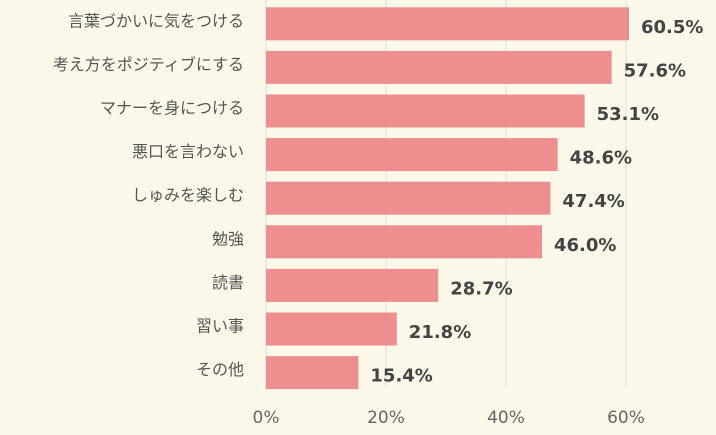  I want to click on category-label: 考え方をポジティブにする, so click(148, 64).